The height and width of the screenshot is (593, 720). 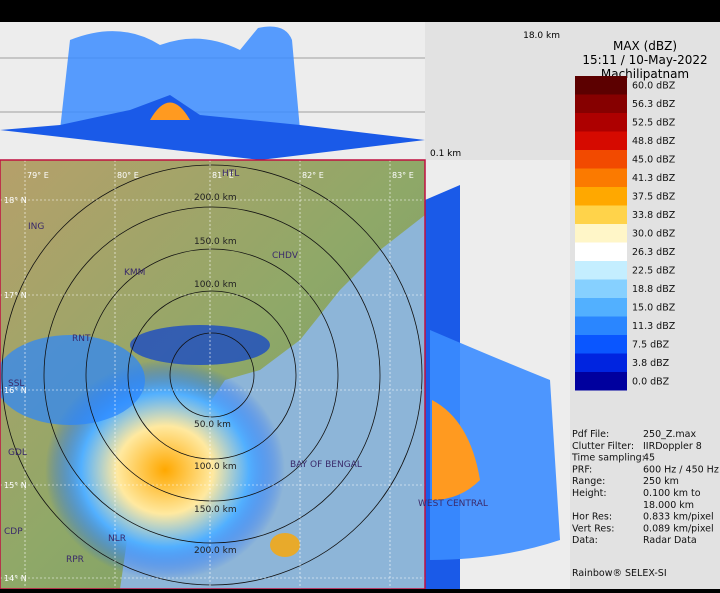 I want to click on legend-label: 11.3 dBZ, so click(x=654, y=326).